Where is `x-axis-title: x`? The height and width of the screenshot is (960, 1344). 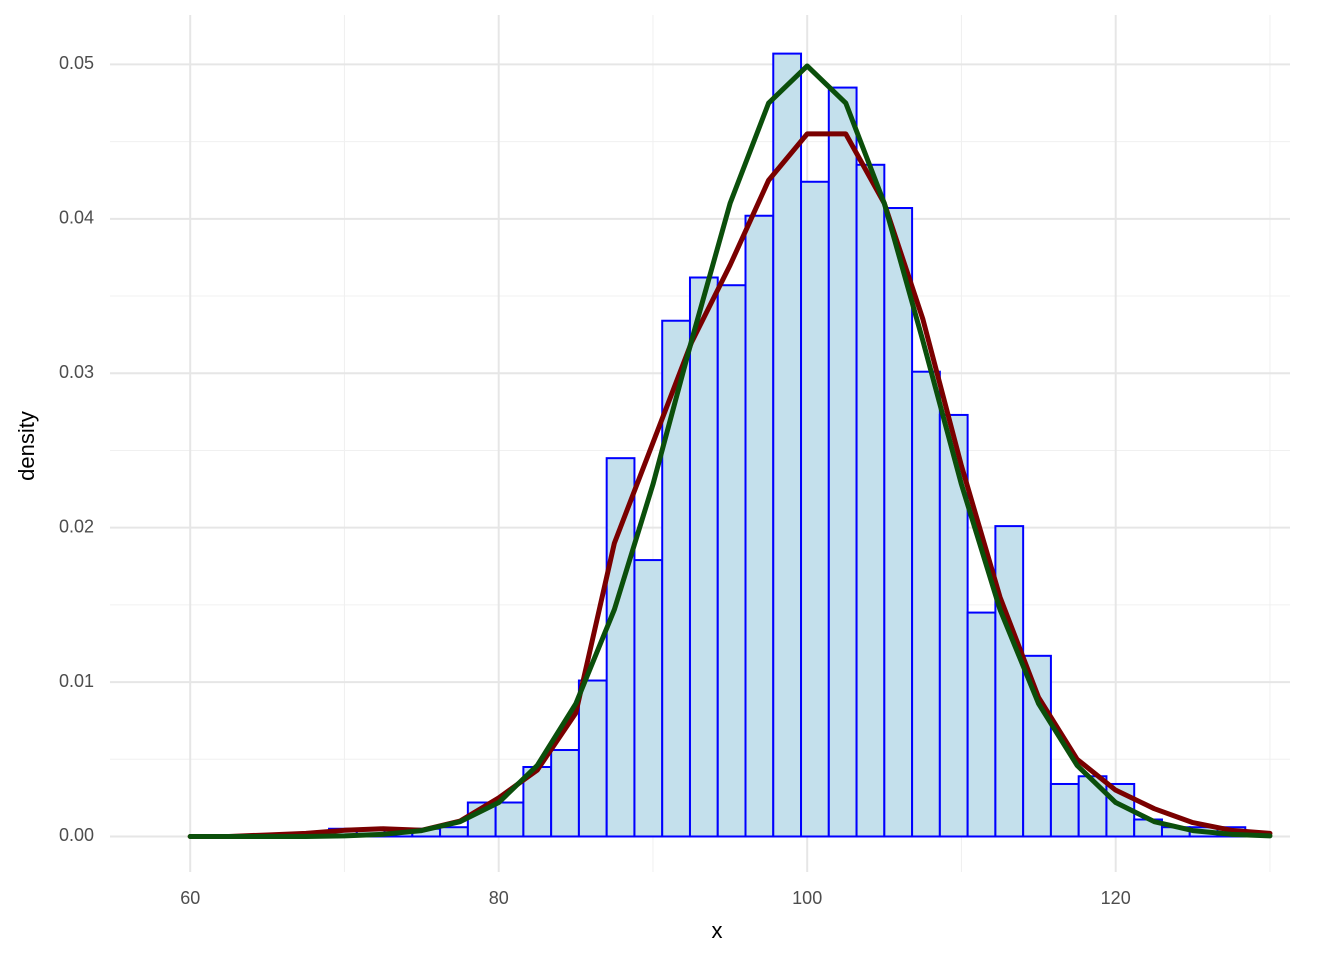 x-axis-title: x is located at coordinates (717, 930).